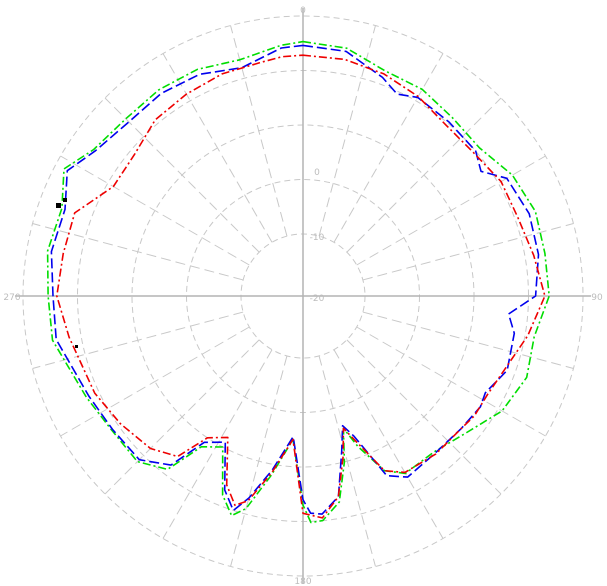  What do you see at coordinates (11, 298) in the screenshot?
I see `angle-label-270: 270` at bounding box center [11, 298].